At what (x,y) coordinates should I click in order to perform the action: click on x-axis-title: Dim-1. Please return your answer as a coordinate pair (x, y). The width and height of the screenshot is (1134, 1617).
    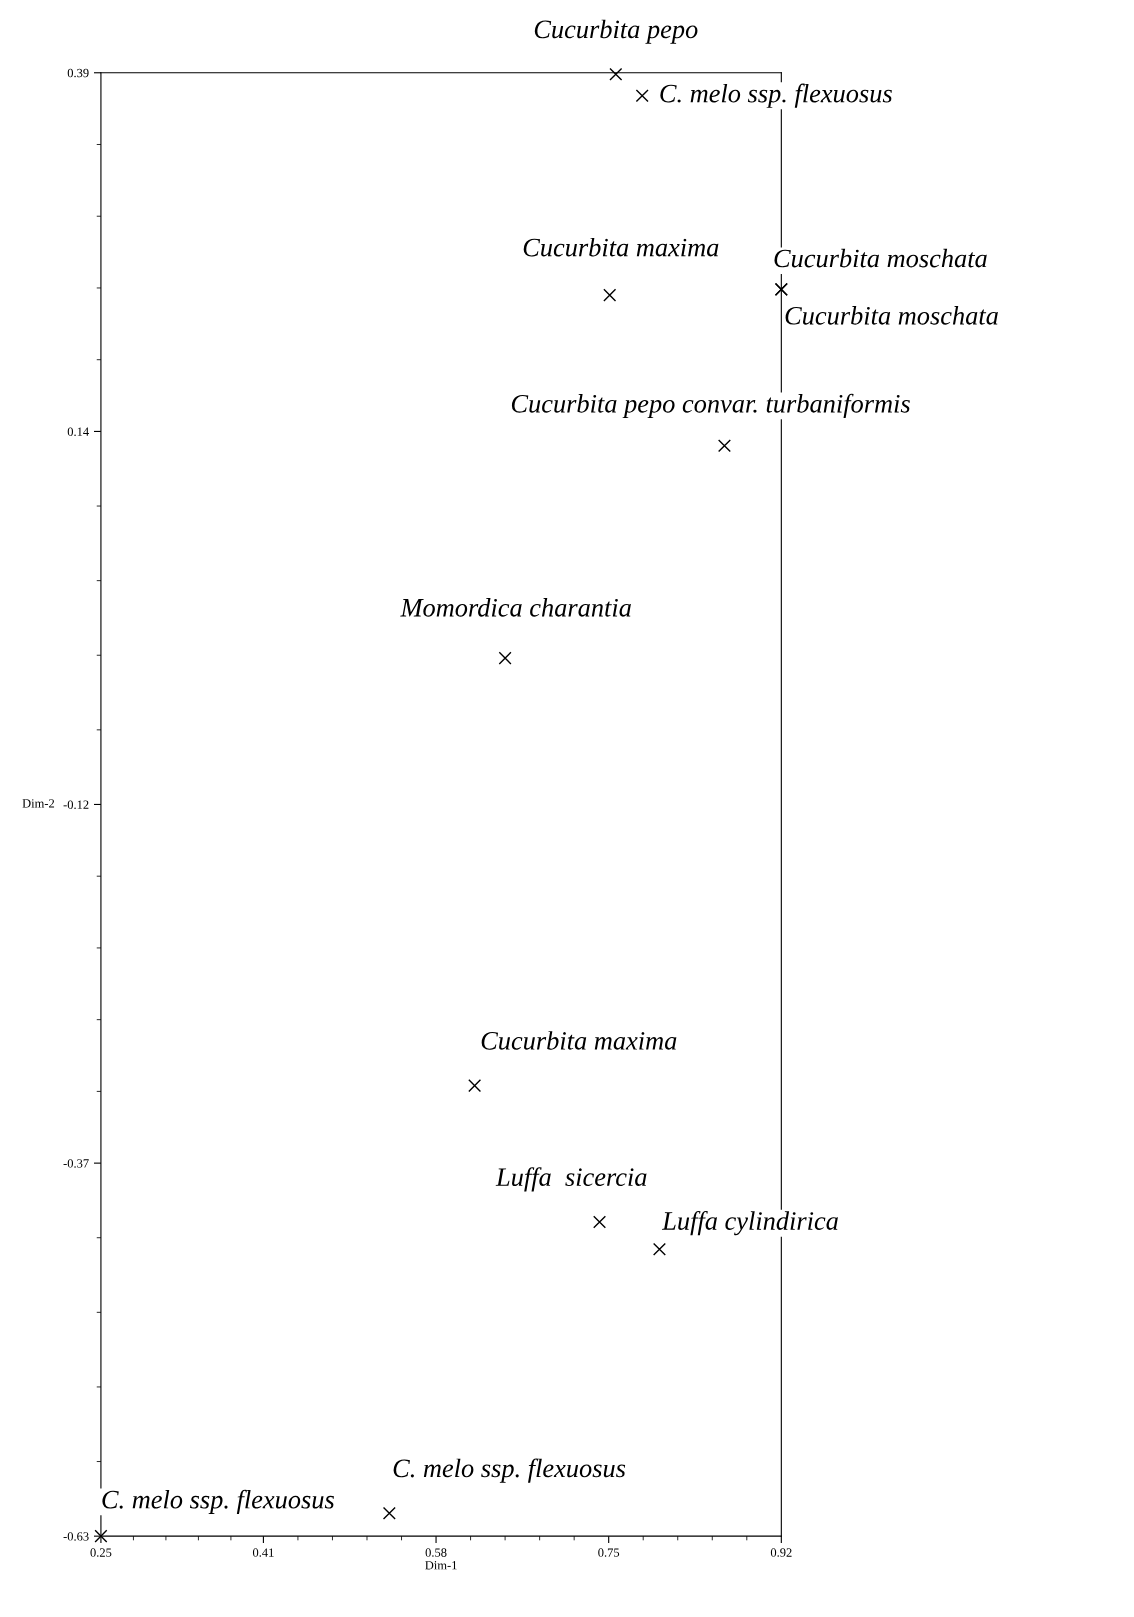
    Looking at the image, I should click on (441, 1565).